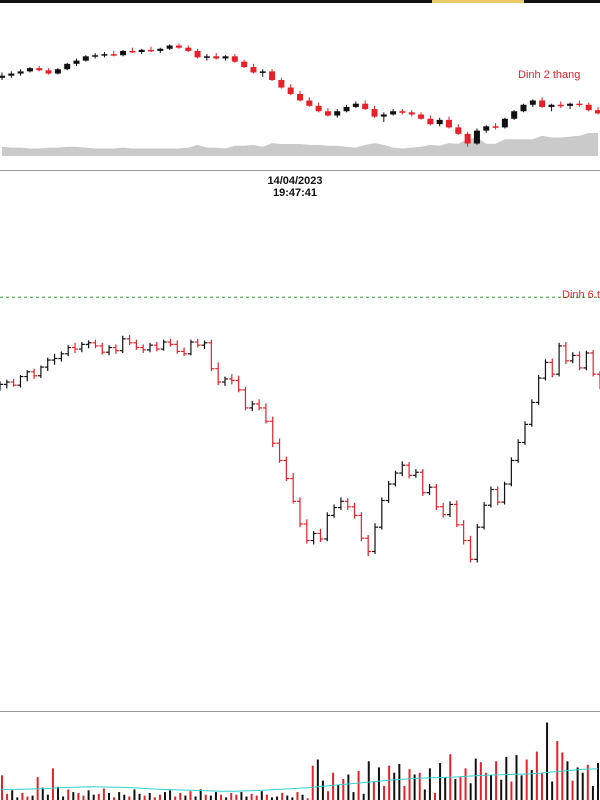 This screenshot has height=800, width=600. Describe the element at coordinates (300, 761) in the screenshot. I see `volume-bar-chart` at that location.